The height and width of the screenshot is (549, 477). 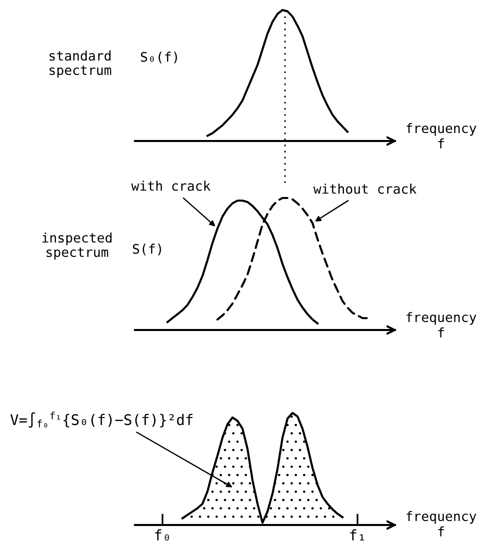 What do you see at coordinates (147, 250) in the screenshot?
I see `annotation: S(f)` at bounding box center [147, 250].